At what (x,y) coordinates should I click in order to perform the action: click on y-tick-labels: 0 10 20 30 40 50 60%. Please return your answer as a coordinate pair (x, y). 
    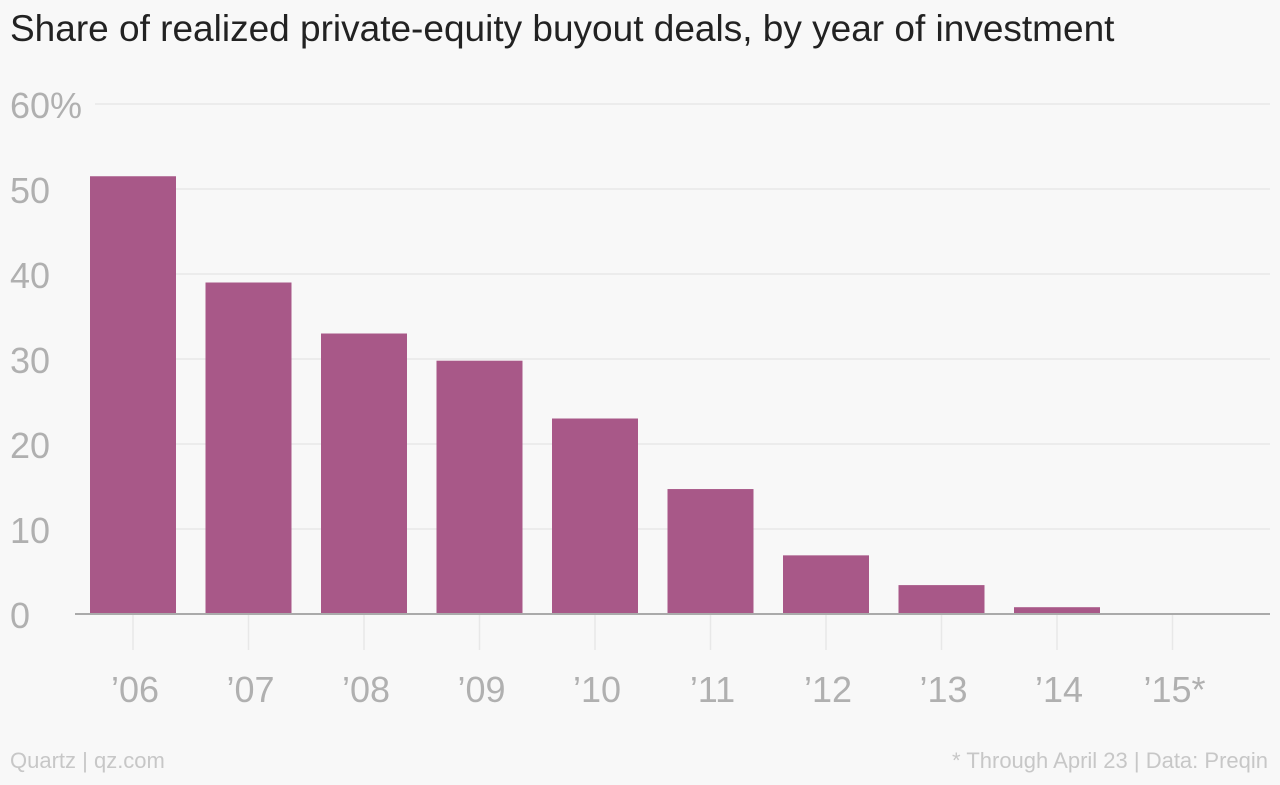
    Looking at the image, I should click on (46, 360).